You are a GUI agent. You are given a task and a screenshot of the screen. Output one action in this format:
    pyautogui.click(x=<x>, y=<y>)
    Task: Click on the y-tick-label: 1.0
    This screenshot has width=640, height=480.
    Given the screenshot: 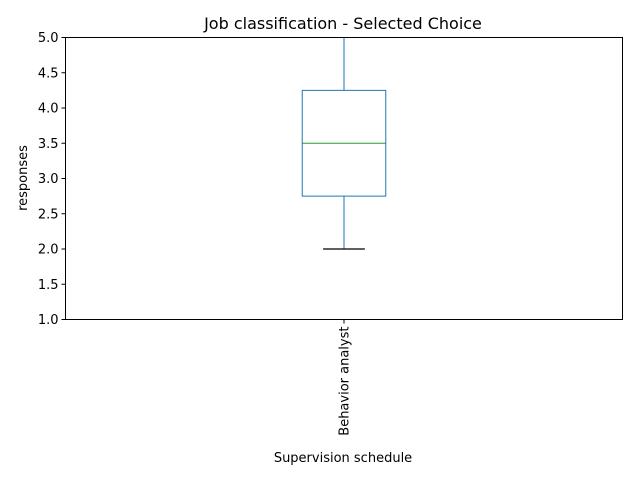 What is the action you would take?
    pyautogui.click(x=48, y=320)
    